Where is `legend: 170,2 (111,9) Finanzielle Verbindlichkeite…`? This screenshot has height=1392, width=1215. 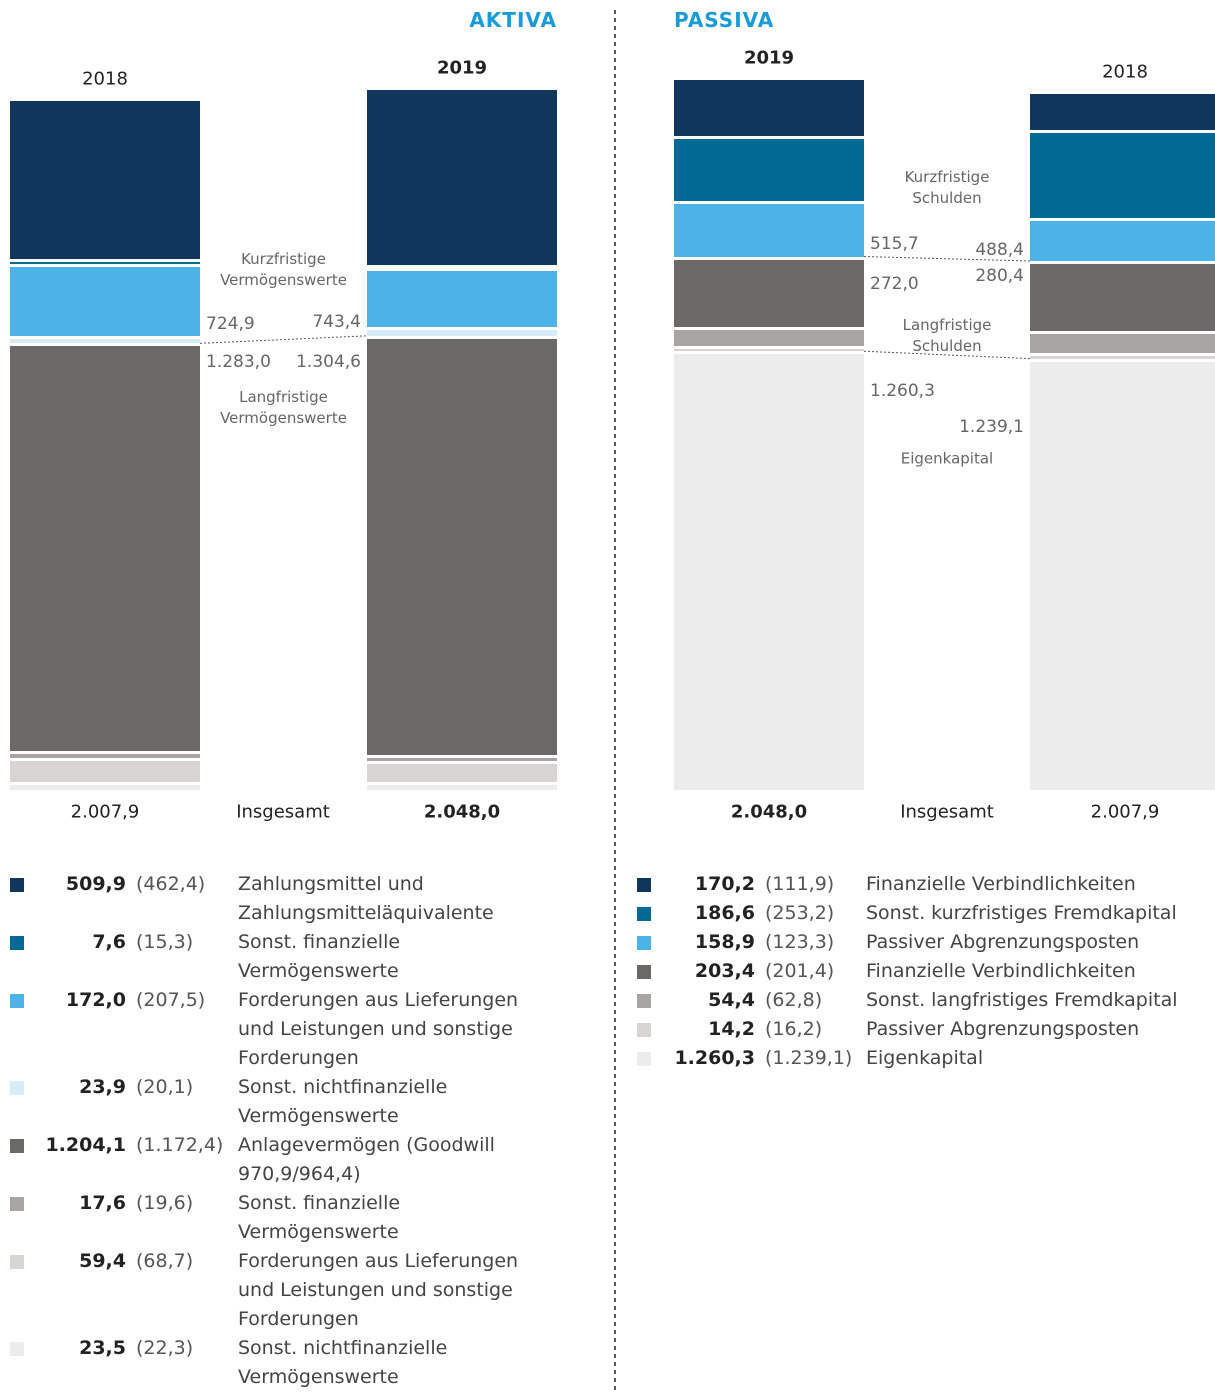
legend: 170,2 (111,9) Finanzielle Verbindlichkeite… is located at coordinates (926, 971).